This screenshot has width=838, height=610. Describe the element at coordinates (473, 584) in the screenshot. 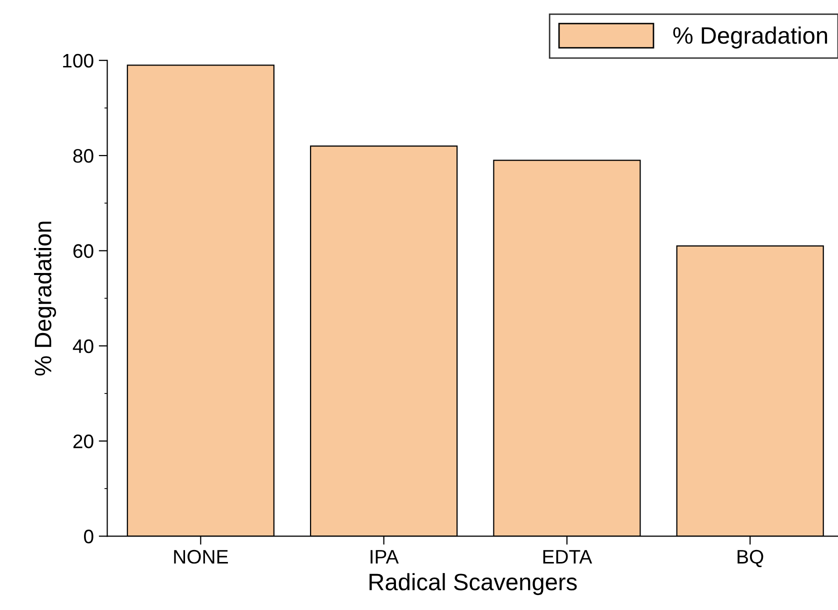

I see `x-axis-title: Radical Scavengers` at that location.